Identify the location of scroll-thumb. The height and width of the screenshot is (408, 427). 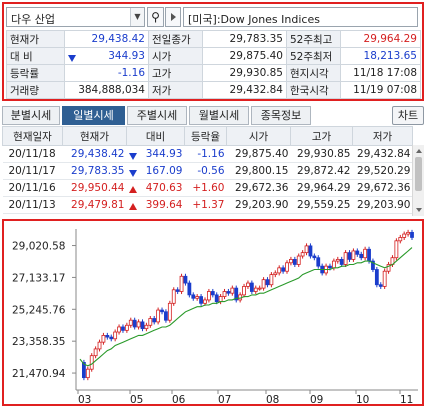
(418, 174).